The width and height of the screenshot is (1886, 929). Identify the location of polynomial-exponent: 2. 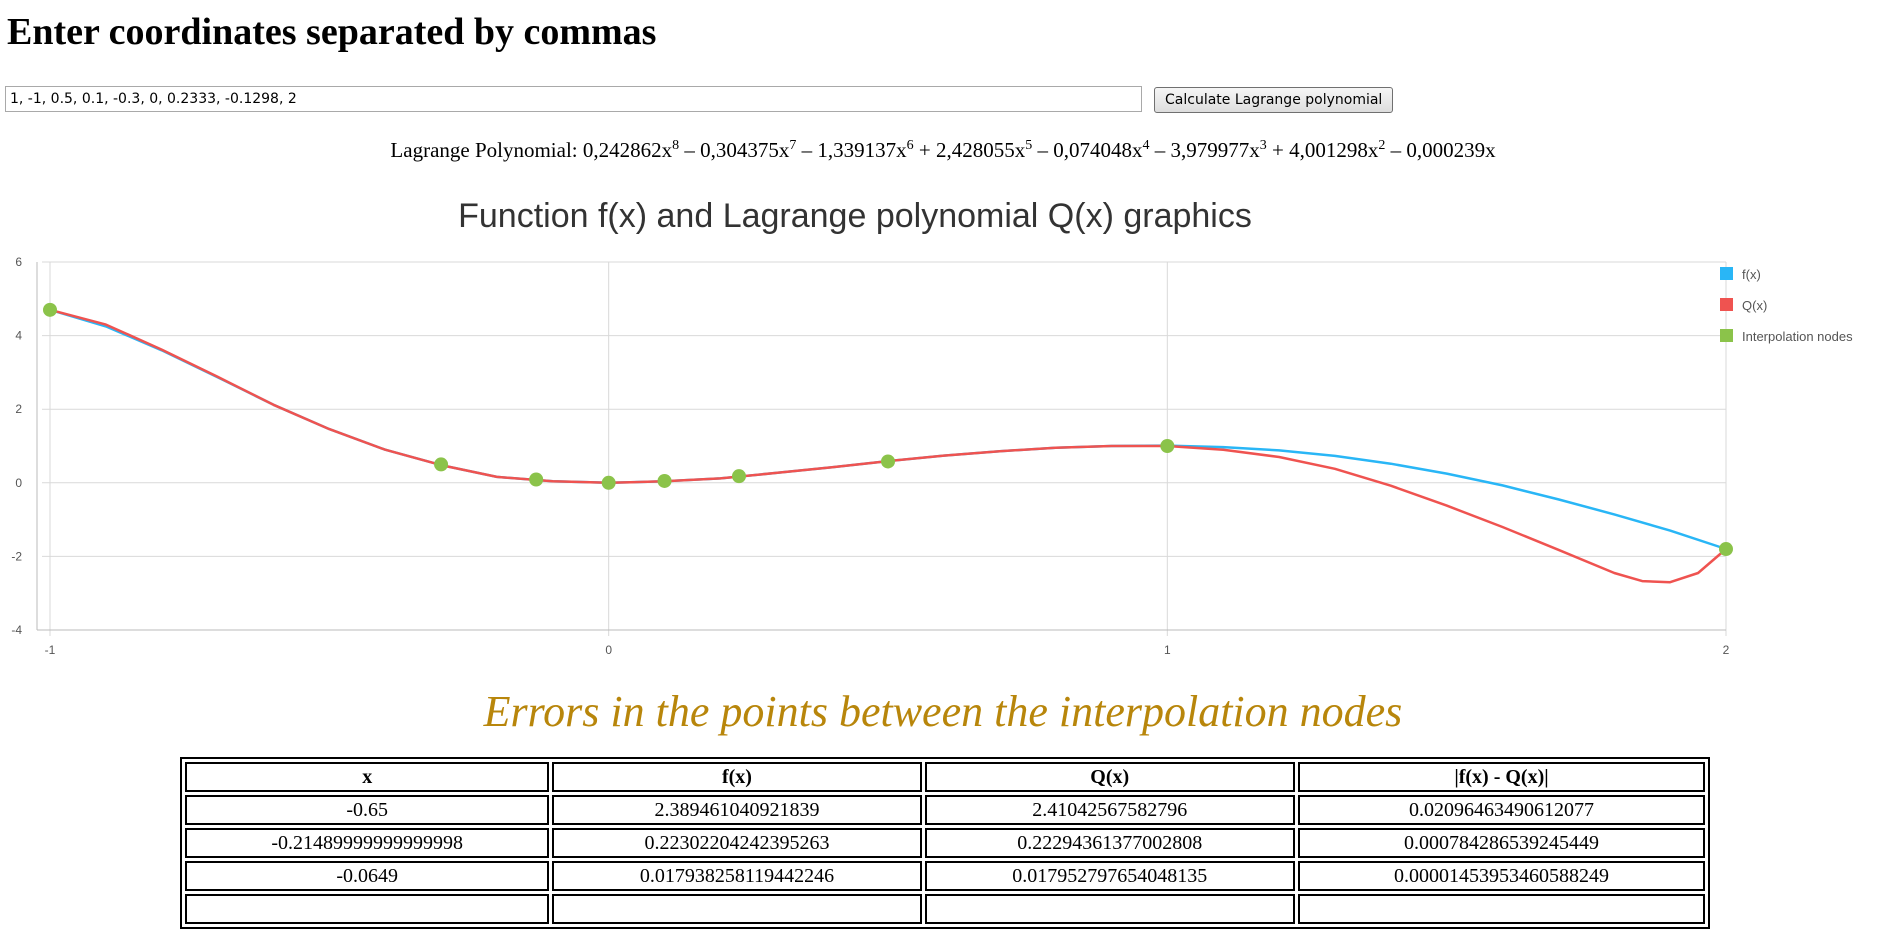
(1382, 145).